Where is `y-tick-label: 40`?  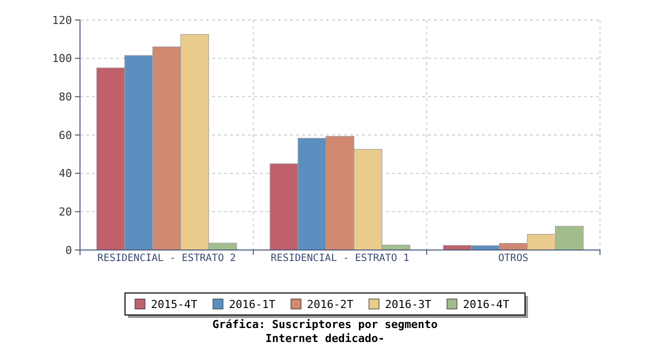
y-tick-label: 40 is located at coordinates (65, 173).